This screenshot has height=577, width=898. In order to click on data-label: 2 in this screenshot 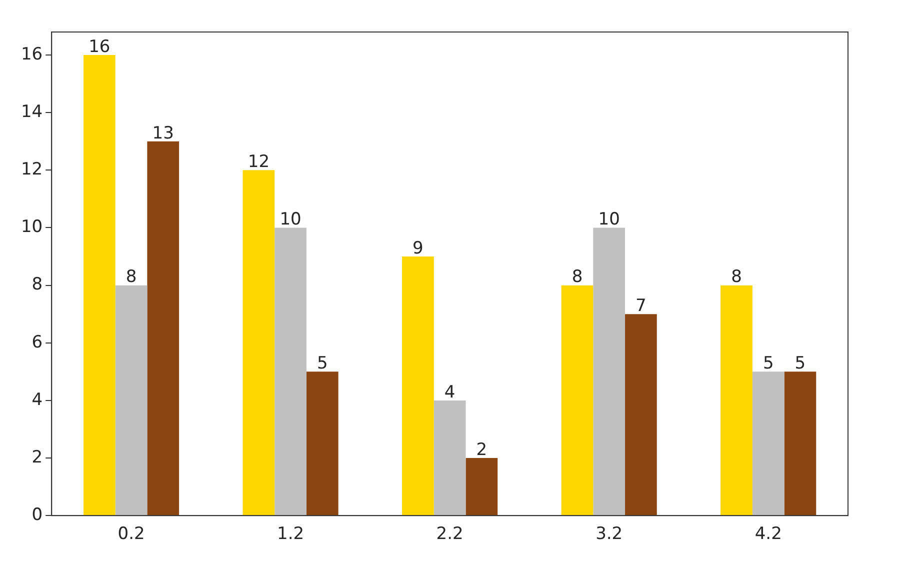, I will do `click(482, 450)`.